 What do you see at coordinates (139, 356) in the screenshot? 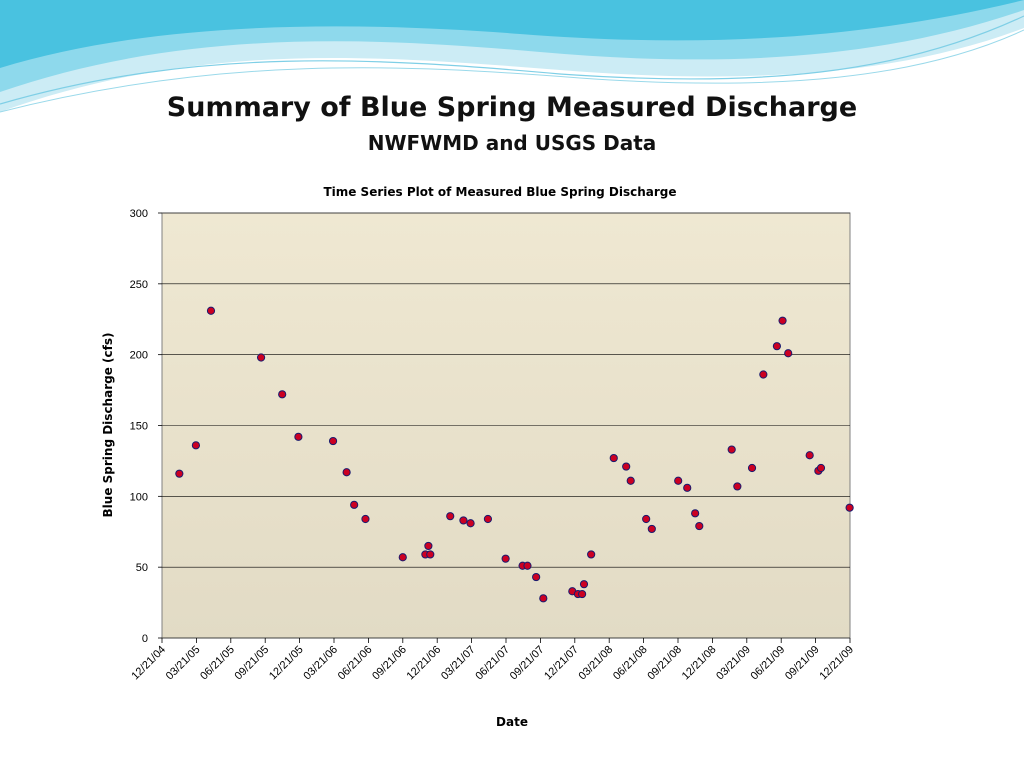
I see `y-tick-label: 200` at bounding box center [139, 356].